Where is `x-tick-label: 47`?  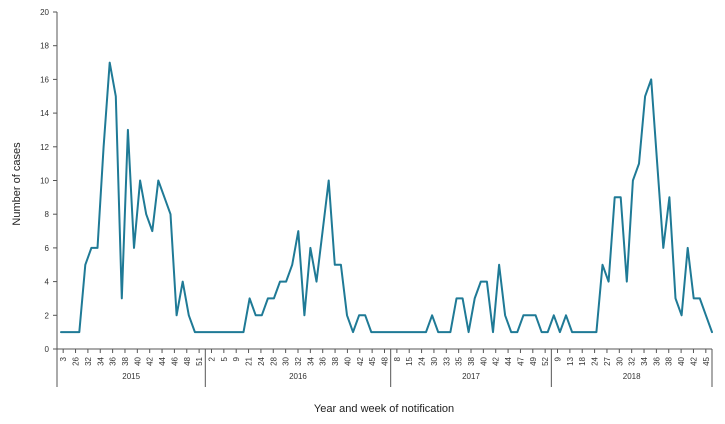
x-tick-label: 47 is located at coordinates (520, 360).